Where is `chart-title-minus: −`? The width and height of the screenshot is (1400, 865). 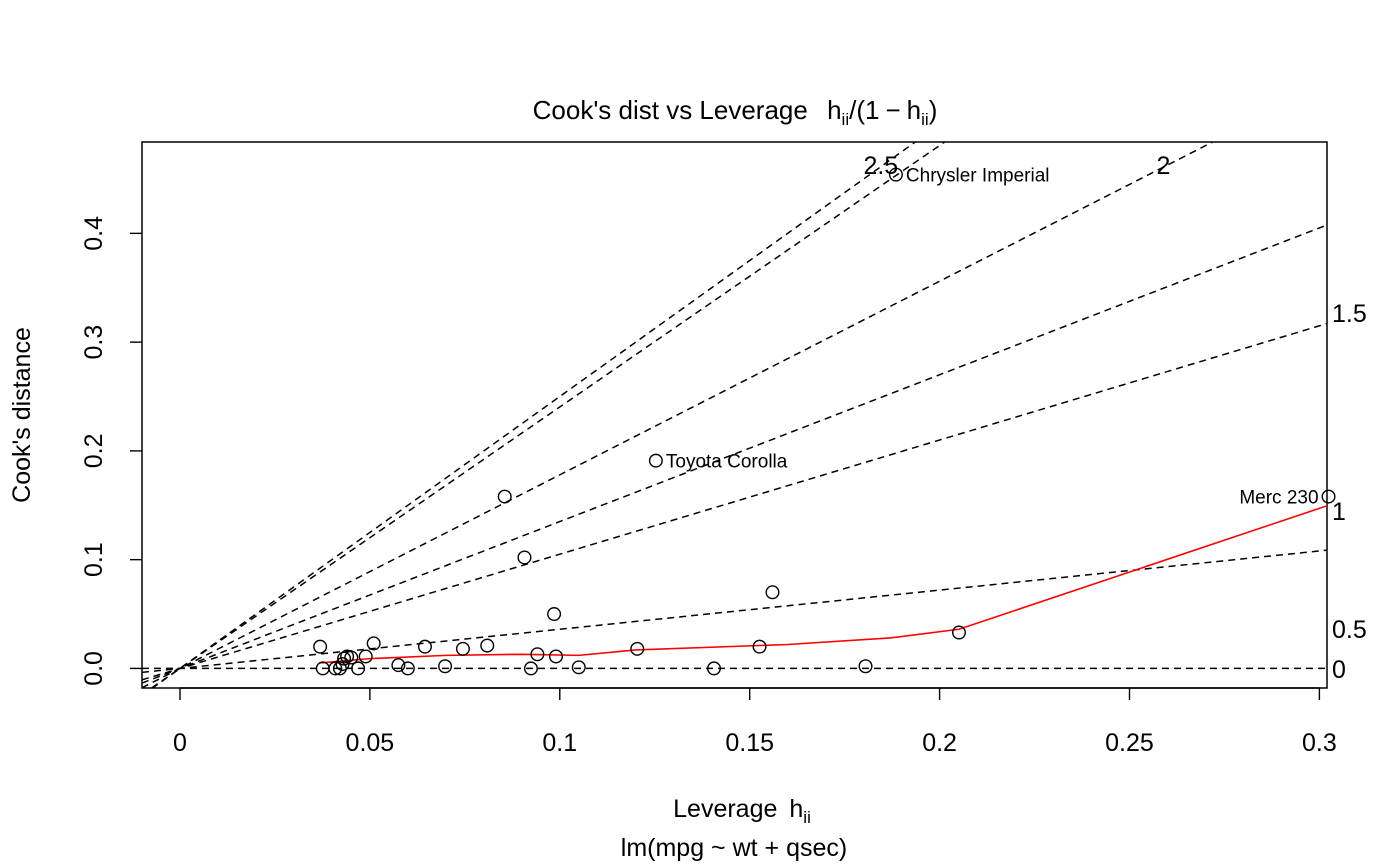
chart-title-minus: − is located at coordinates (892, 110).